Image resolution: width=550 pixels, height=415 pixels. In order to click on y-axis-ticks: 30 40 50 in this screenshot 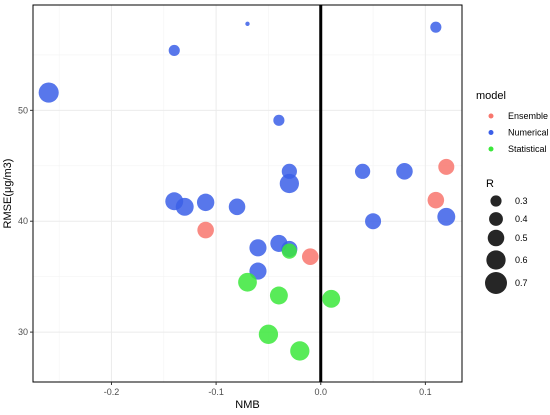, I will do `click(25, 221)`.